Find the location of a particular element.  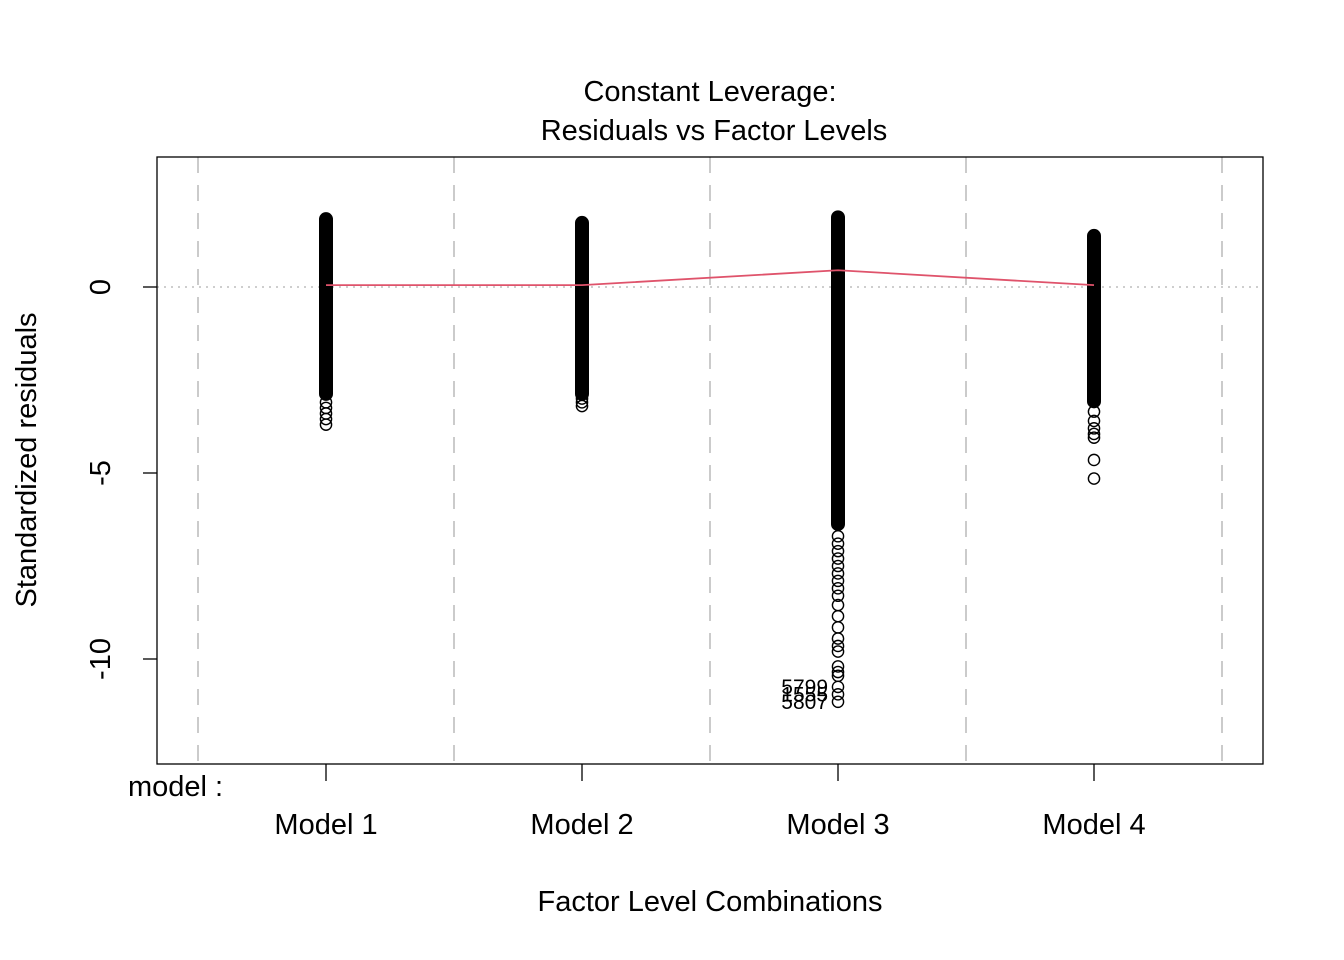

x-tick-label: Model 4 is located at coordinates (1093, 825).